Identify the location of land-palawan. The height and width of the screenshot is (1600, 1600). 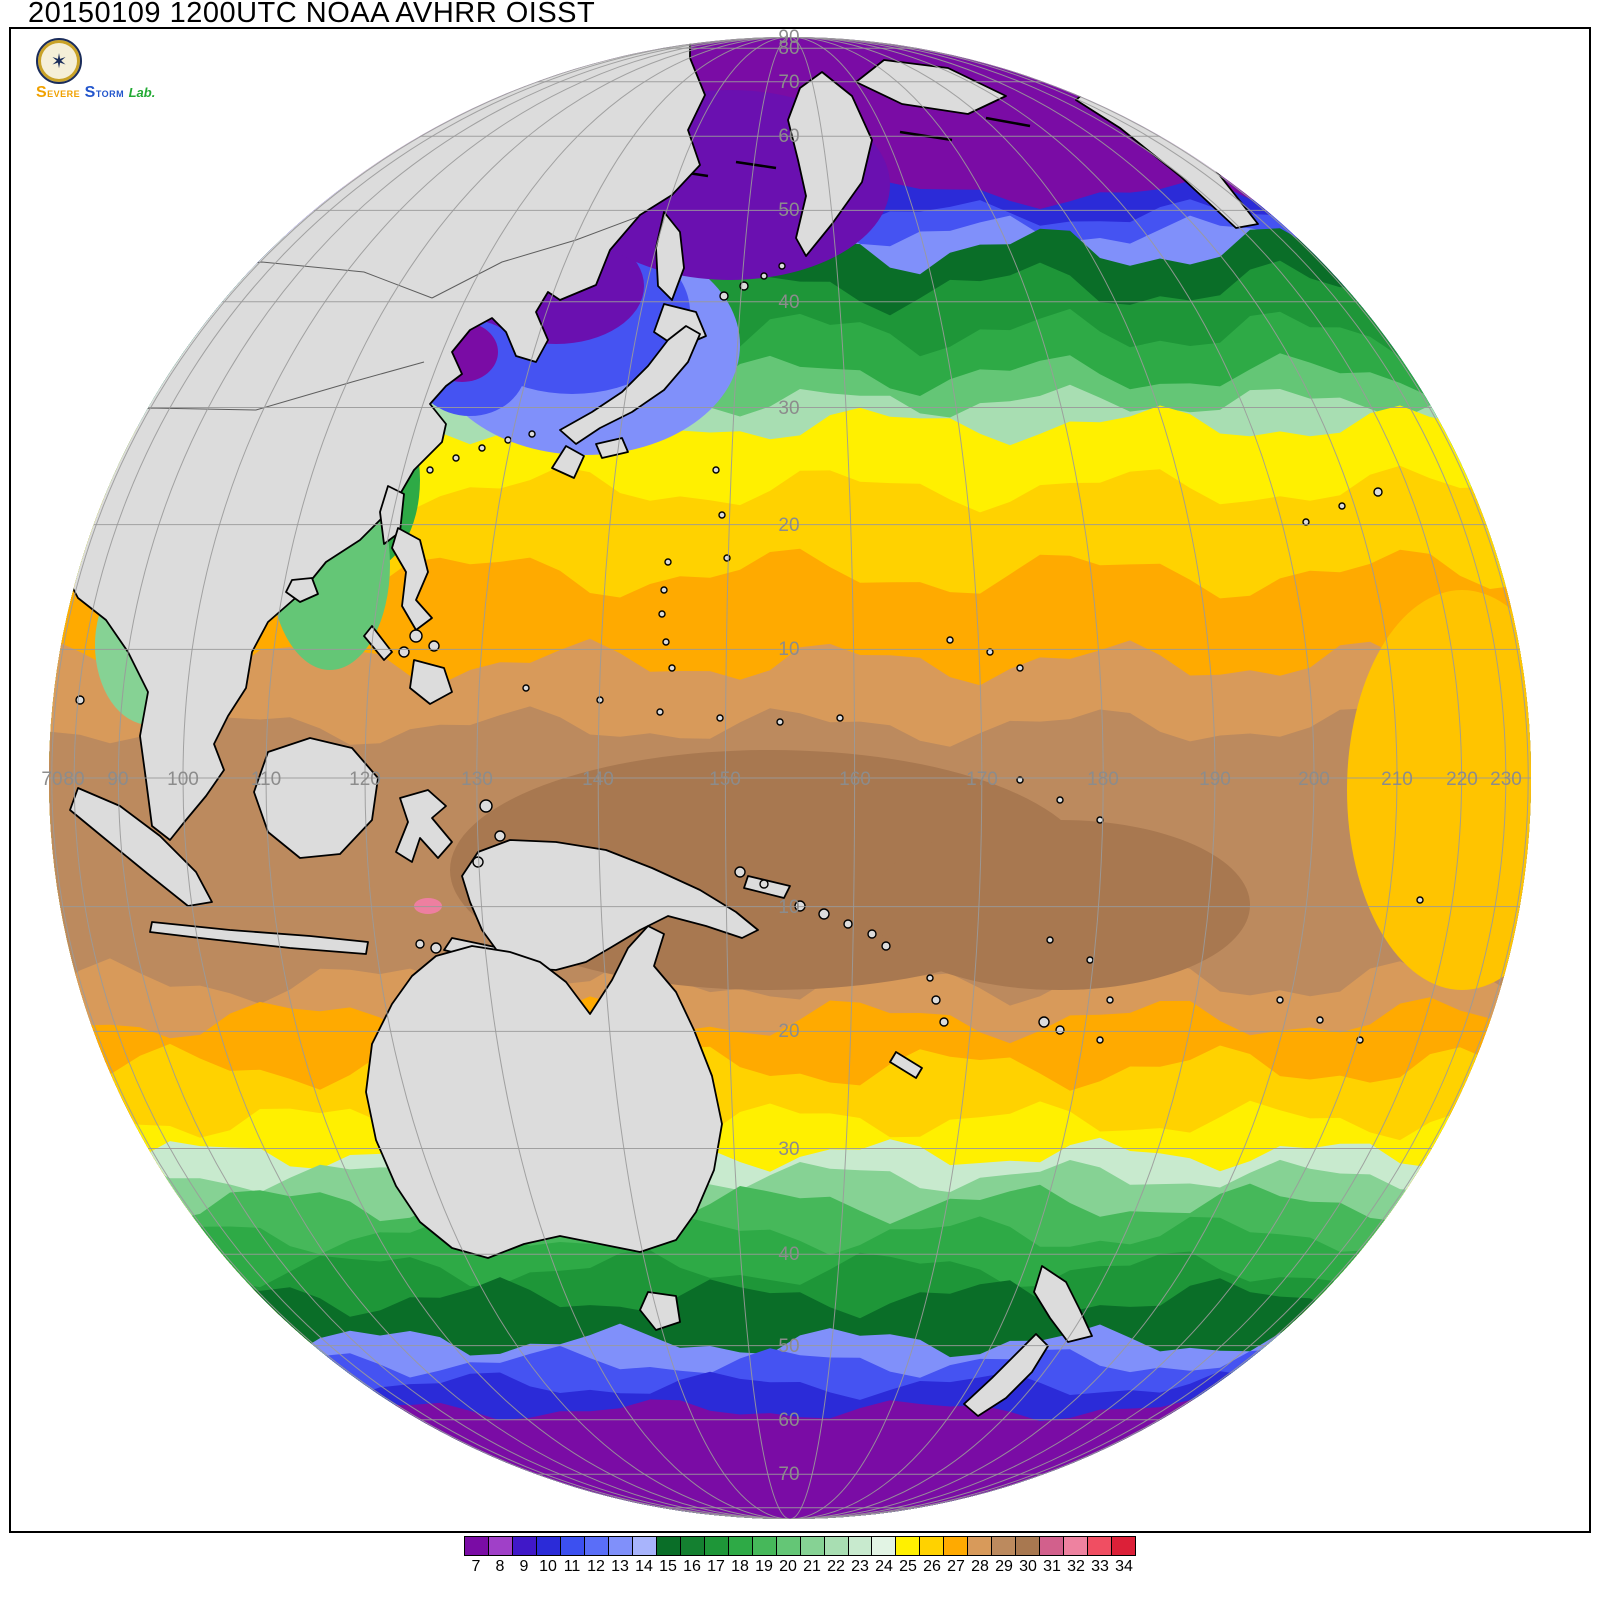
(378, 643).